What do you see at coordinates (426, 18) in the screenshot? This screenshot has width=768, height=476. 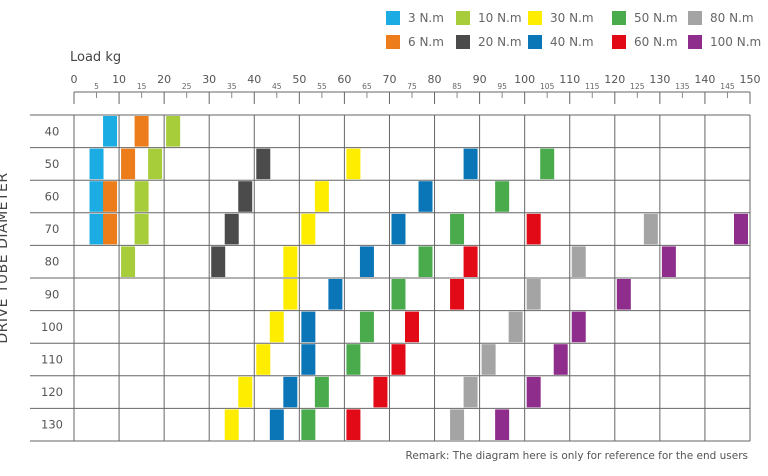 I see `legend-label: 3 N.m` at bounding box center [426, 18].